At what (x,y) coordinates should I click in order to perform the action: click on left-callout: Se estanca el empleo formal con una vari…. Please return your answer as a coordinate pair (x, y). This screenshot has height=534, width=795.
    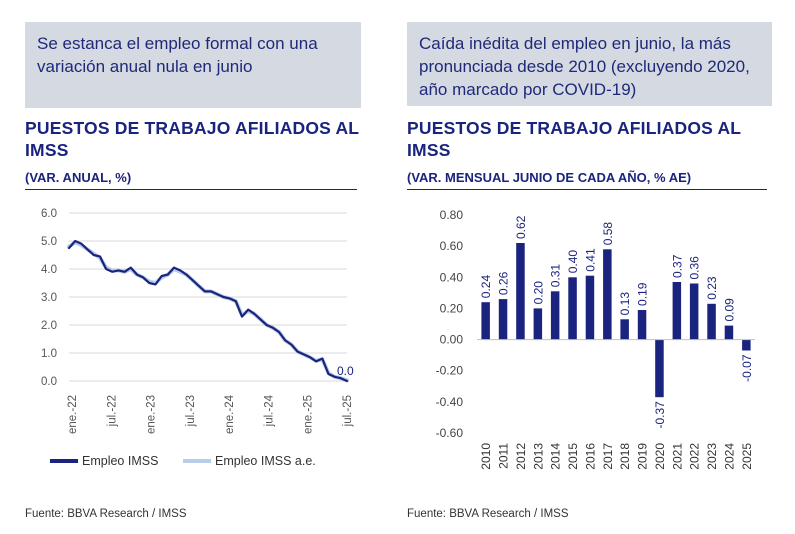
    Looking at the image, I should click on (193, 65).